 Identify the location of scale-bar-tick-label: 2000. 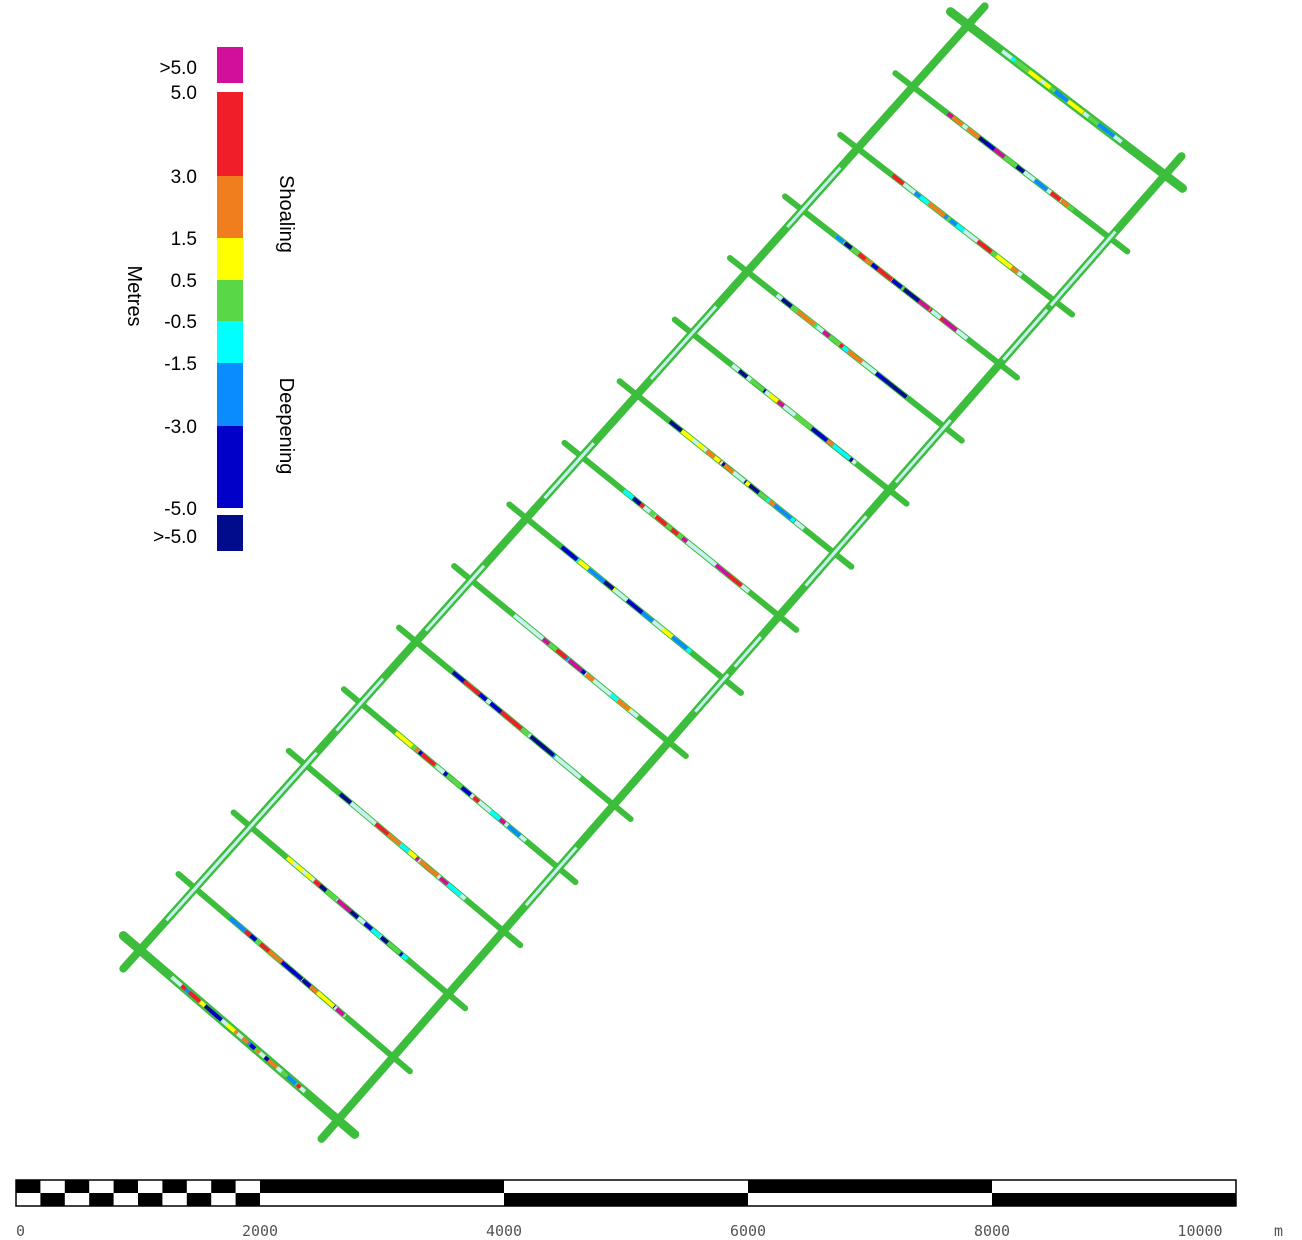
(260, 1231).